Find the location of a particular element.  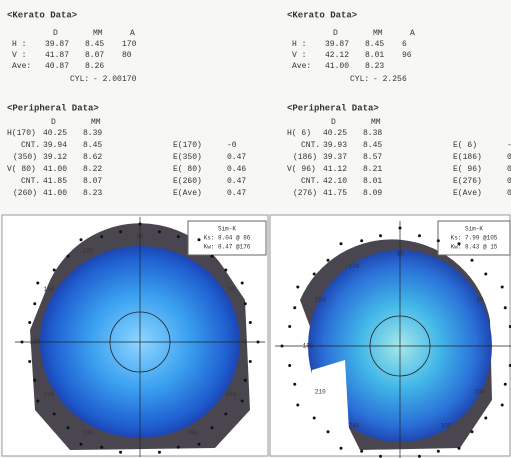

simk-text: Kw: 8.43 @ 15 is located at coordinates (474, 247).